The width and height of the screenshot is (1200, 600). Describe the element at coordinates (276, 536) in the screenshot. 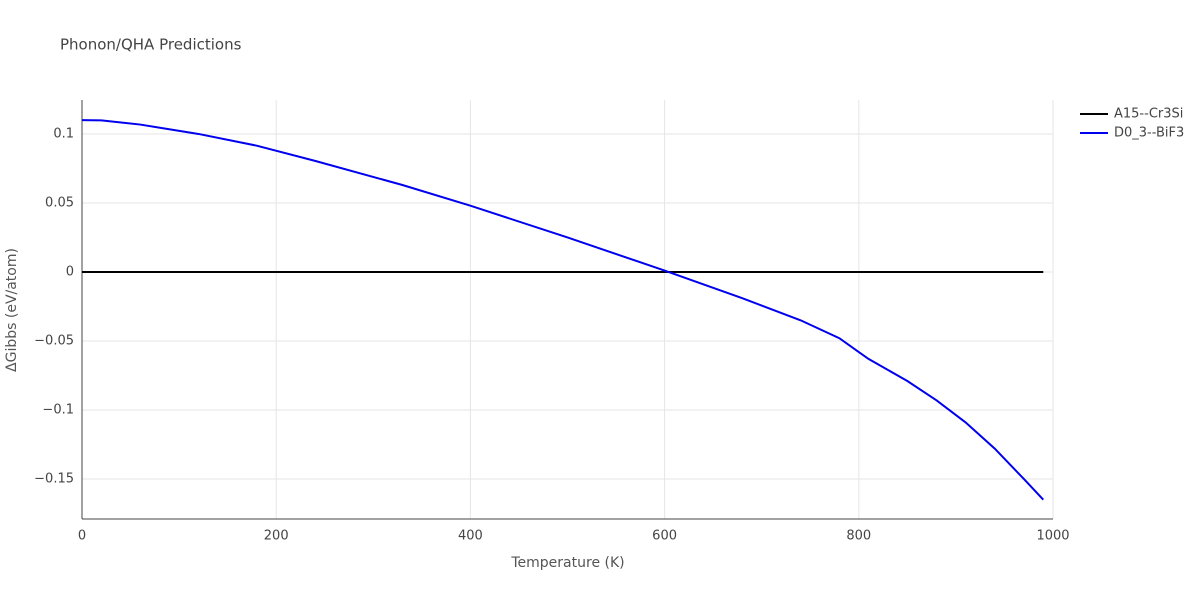

I see `x-tick-label: 200` at that location.